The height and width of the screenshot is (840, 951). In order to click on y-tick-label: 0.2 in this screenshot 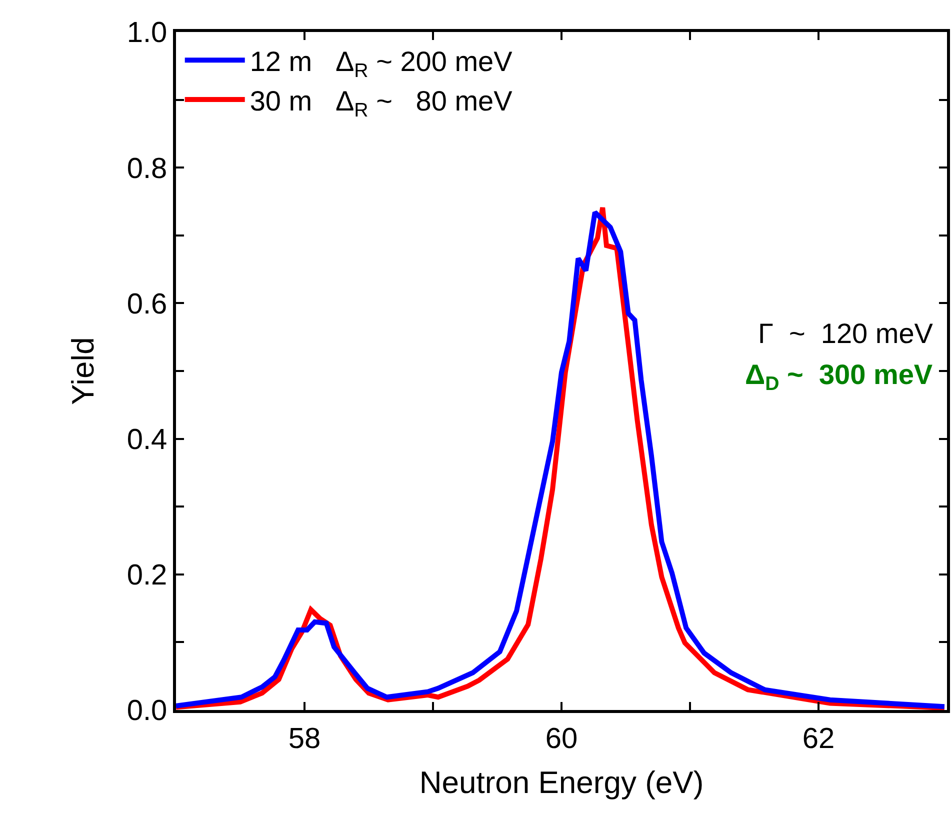, I will do `click(147, 576)`.